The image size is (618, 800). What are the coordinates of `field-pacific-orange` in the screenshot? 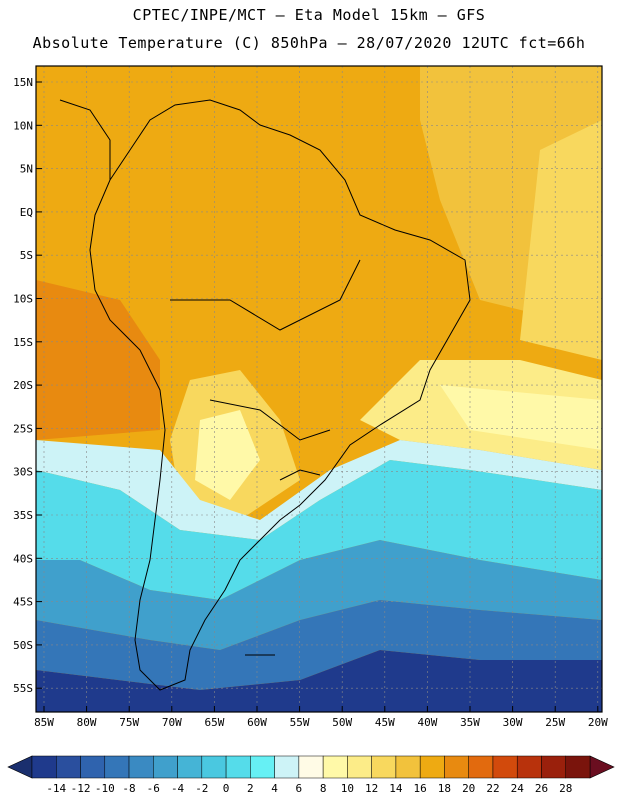 It's located at (98, 360).